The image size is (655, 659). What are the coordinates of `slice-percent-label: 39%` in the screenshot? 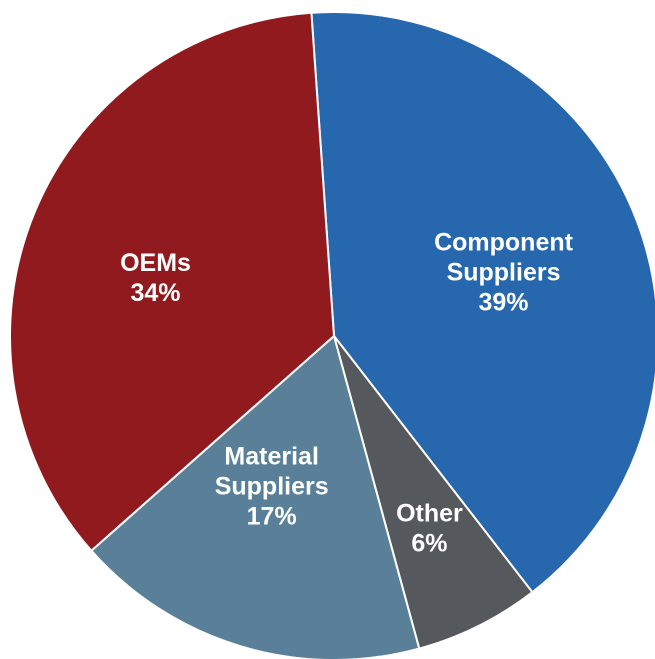 It's located at (504, 302).